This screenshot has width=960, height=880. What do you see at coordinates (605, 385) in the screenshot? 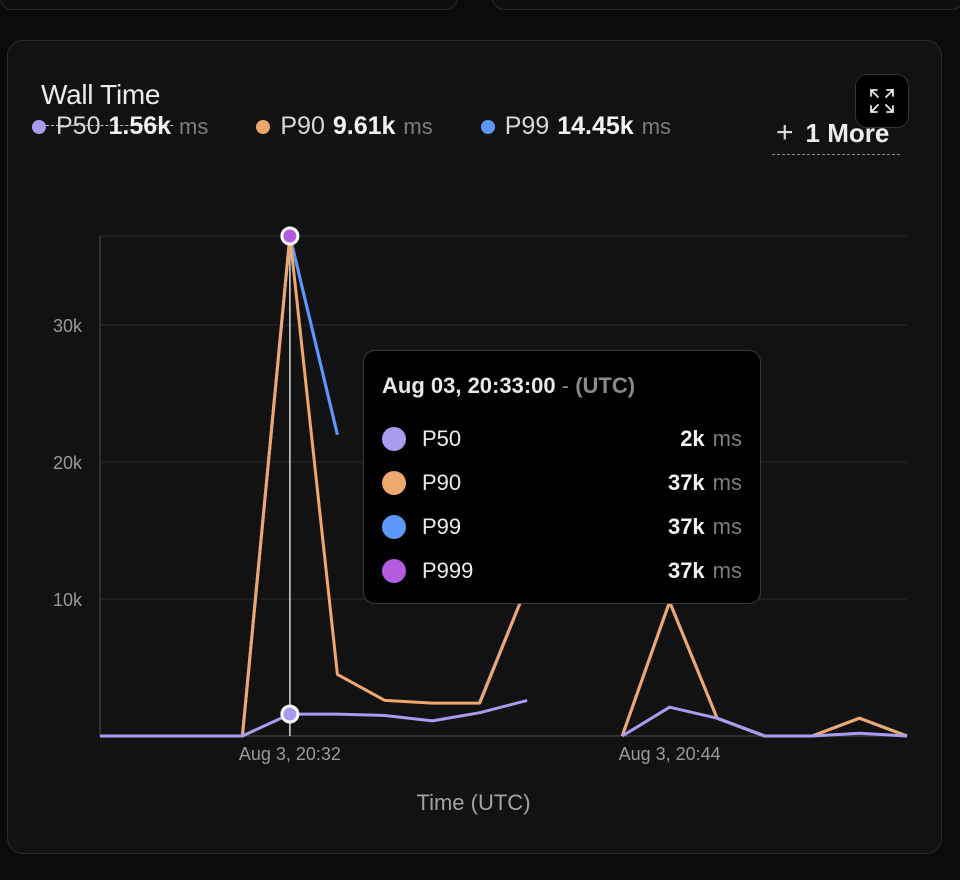
I see `tooltip-timezone: (UTC)` at bounding box center [605, 385].